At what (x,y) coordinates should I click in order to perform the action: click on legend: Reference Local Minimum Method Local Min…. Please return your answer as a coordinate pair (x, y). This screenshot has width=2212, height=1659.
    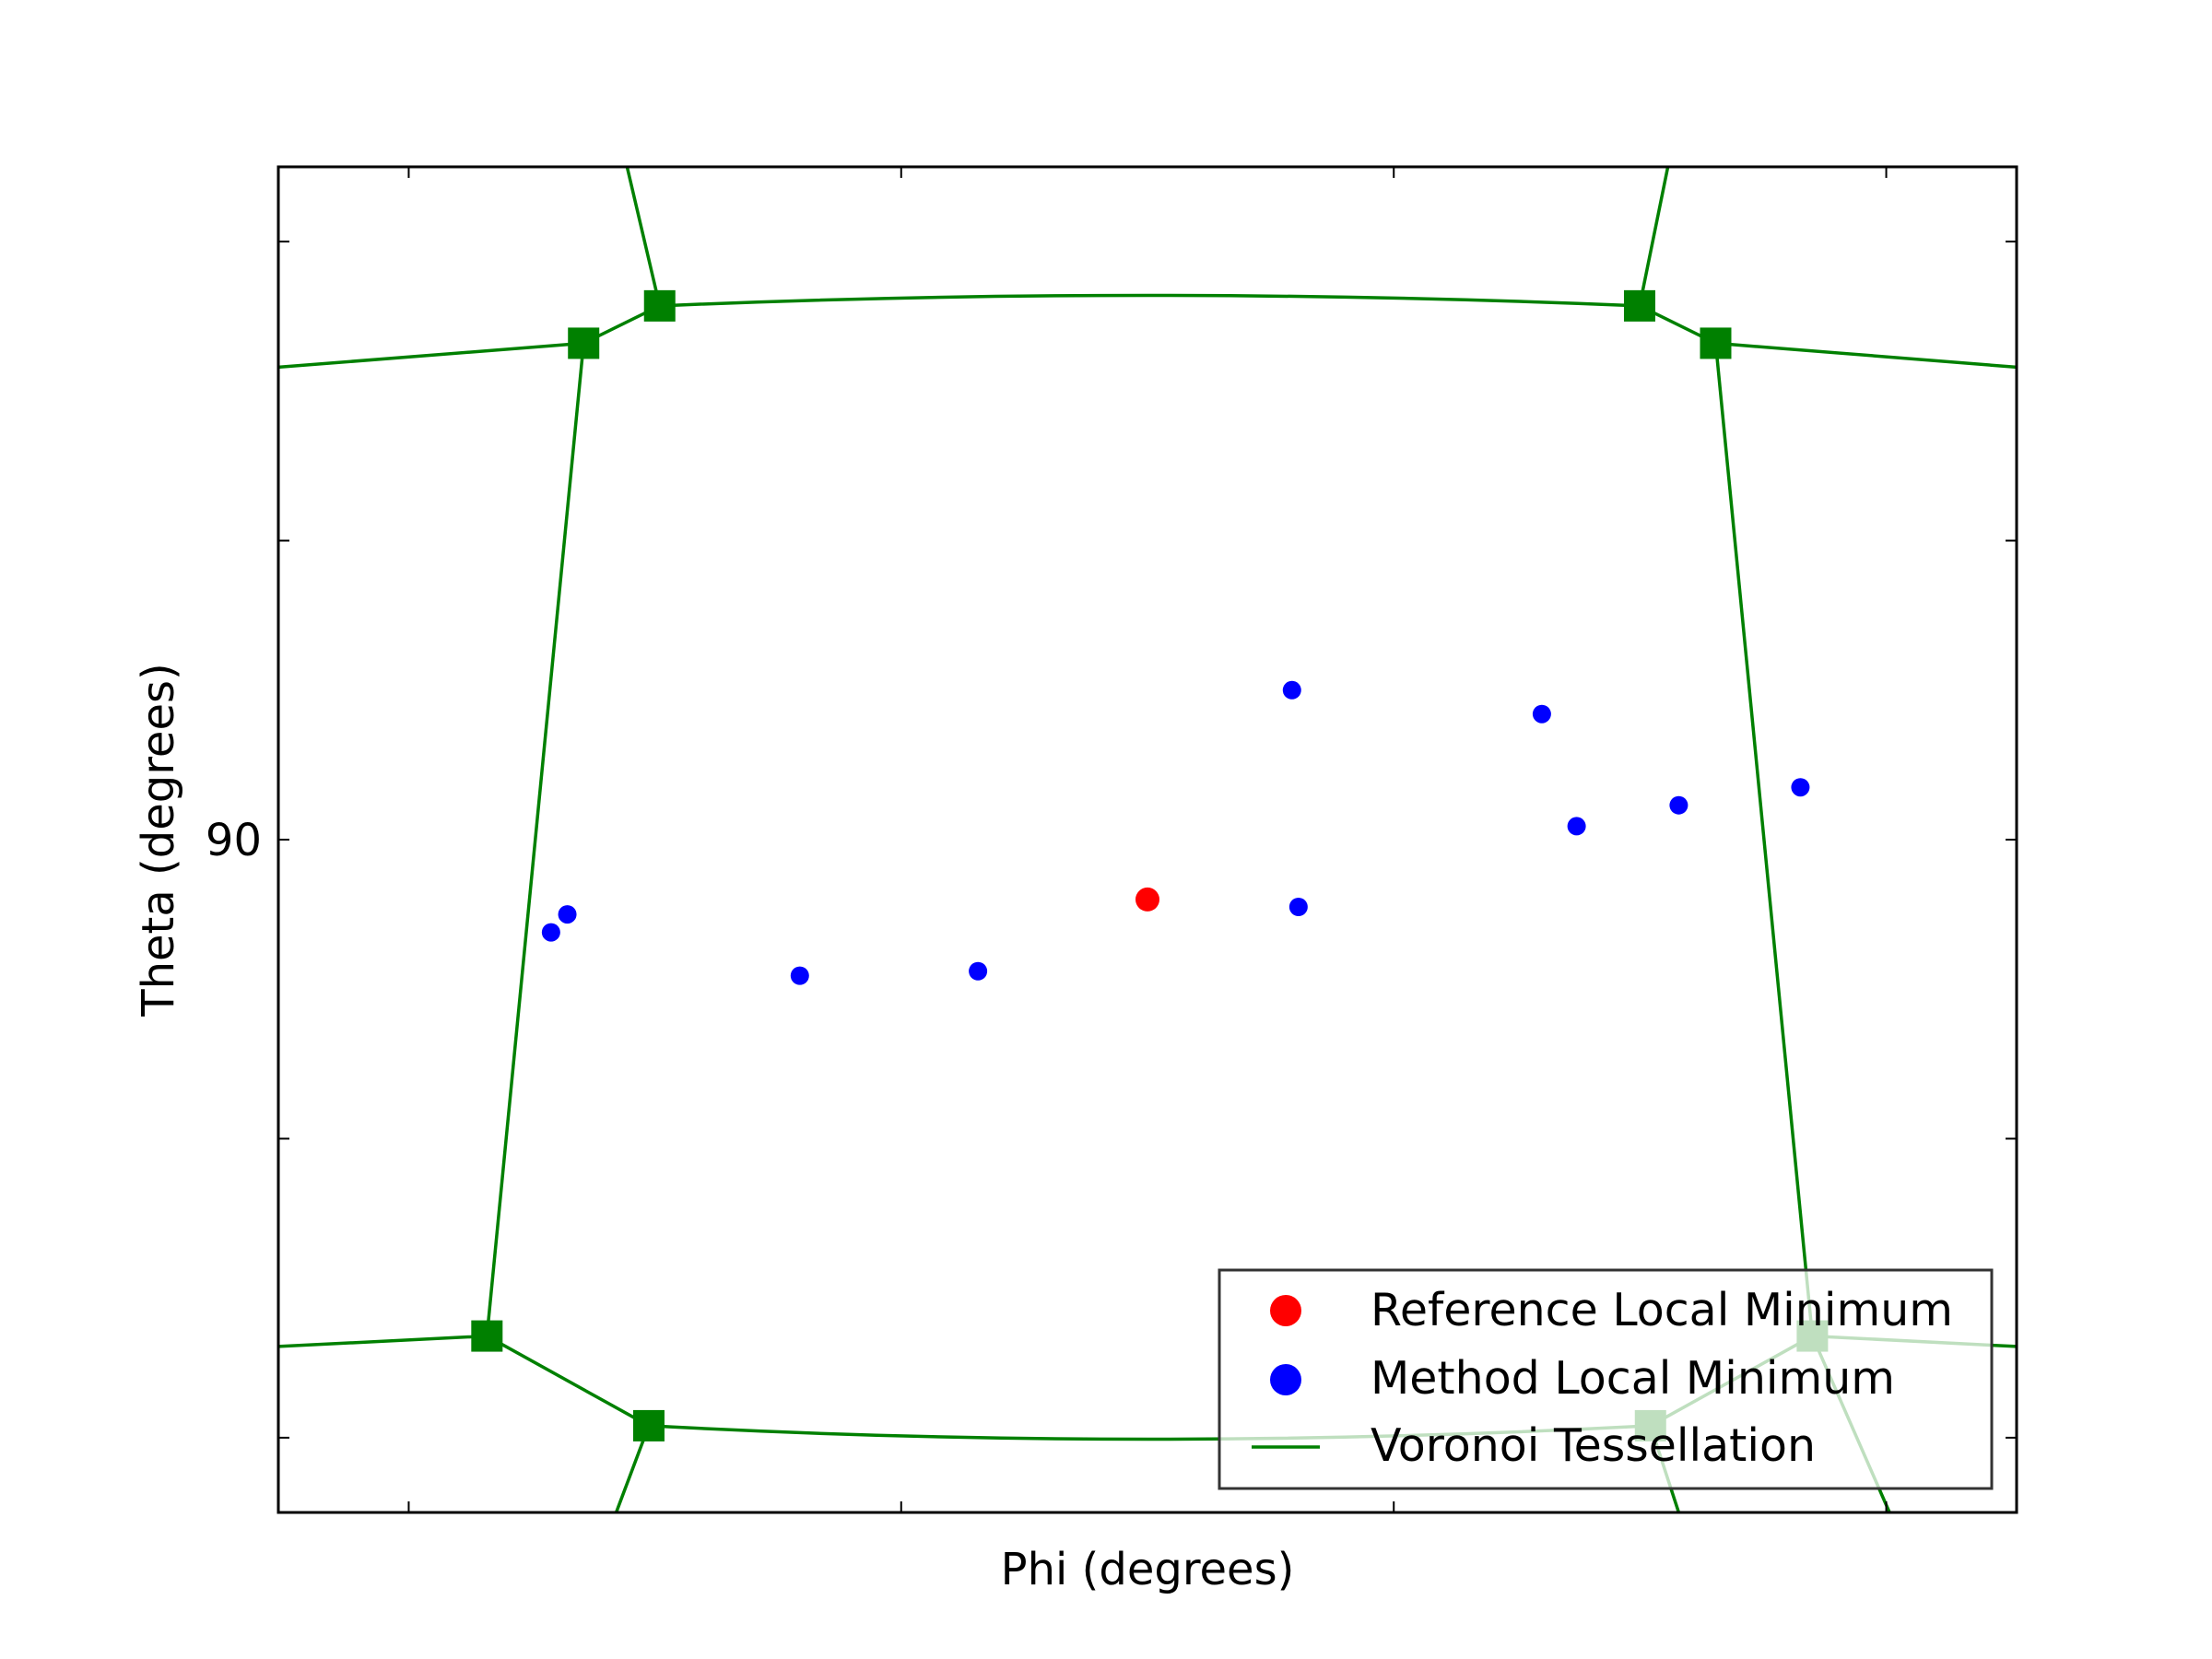
    Looking at the image, I should click on (1606, 1379).